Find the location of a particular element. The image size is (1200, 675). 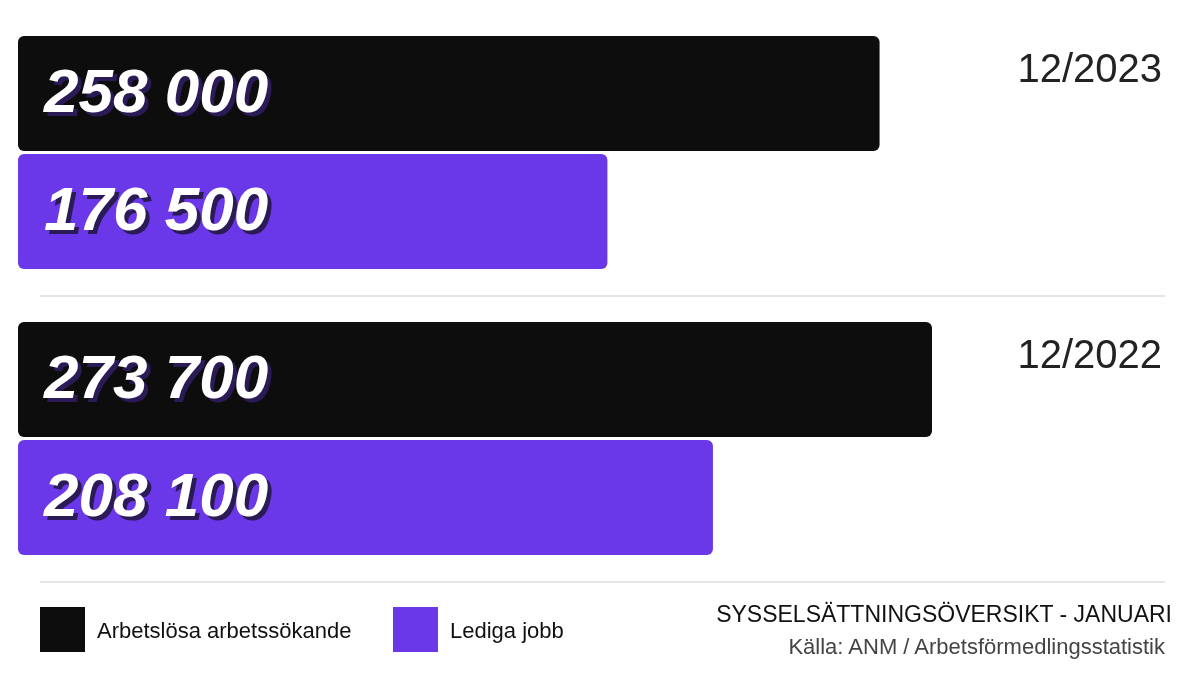

legend-label: Arbetslösa arbetssökande is located at coordinates (224, 630).